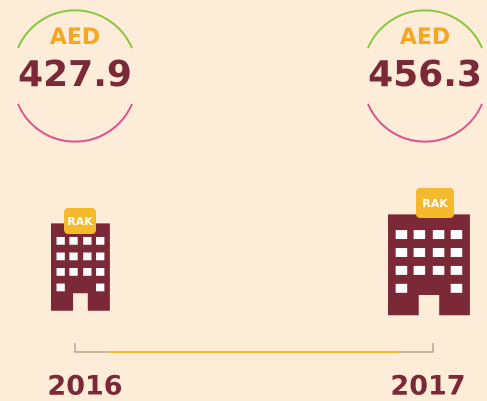  Describe the element at coordinates (425, 74) in the screenshot. I see `value: 456.3` at that location.